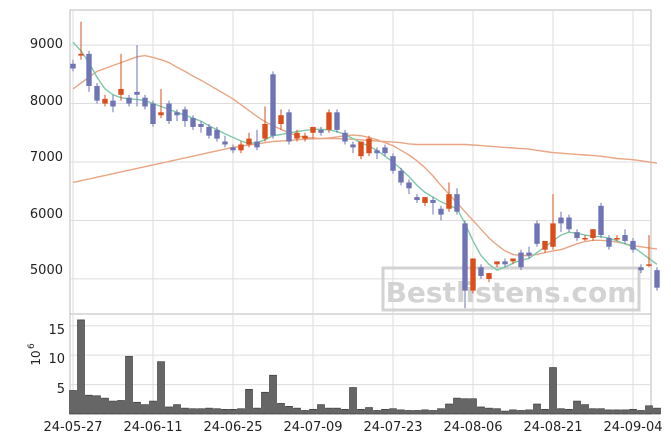  Describe the element at coordinates (56, 330) in the screenshot. I see `volume-y-tick-label: 15` at that location.